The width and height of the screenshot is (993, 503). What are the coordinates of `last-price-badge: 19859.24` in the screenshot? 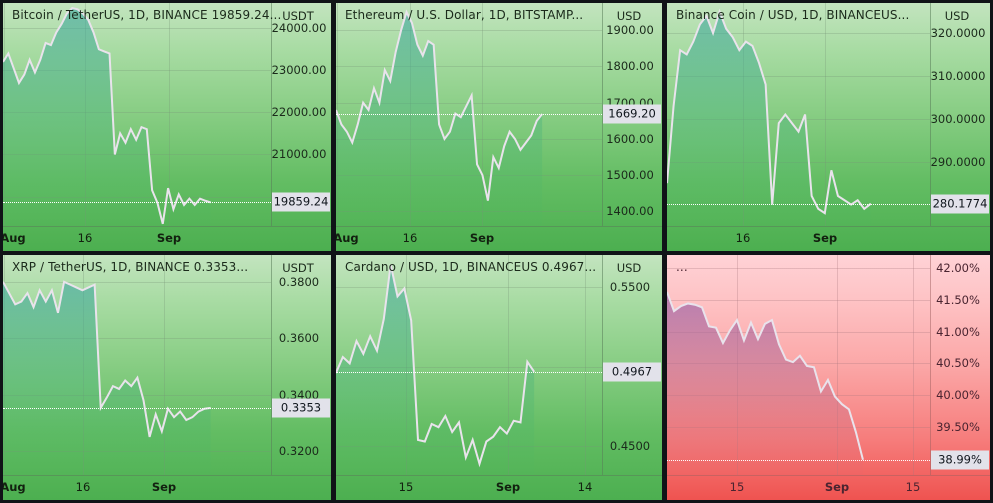 It's located at (301, 202).